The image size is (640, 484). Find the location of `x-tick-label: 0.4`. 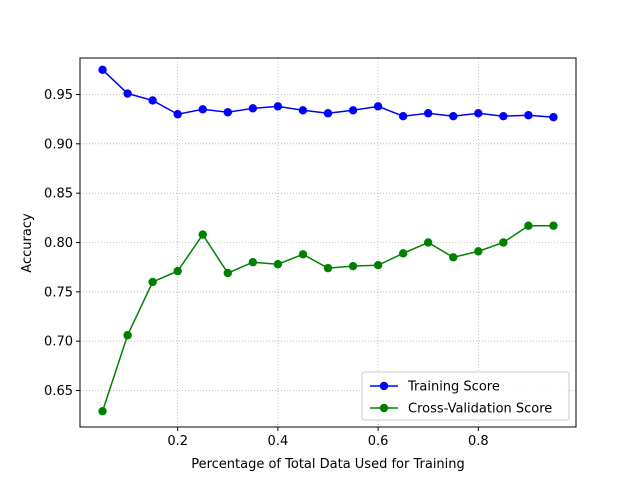

x-tick-label: 0.4 is located at coordinates (278, 441).